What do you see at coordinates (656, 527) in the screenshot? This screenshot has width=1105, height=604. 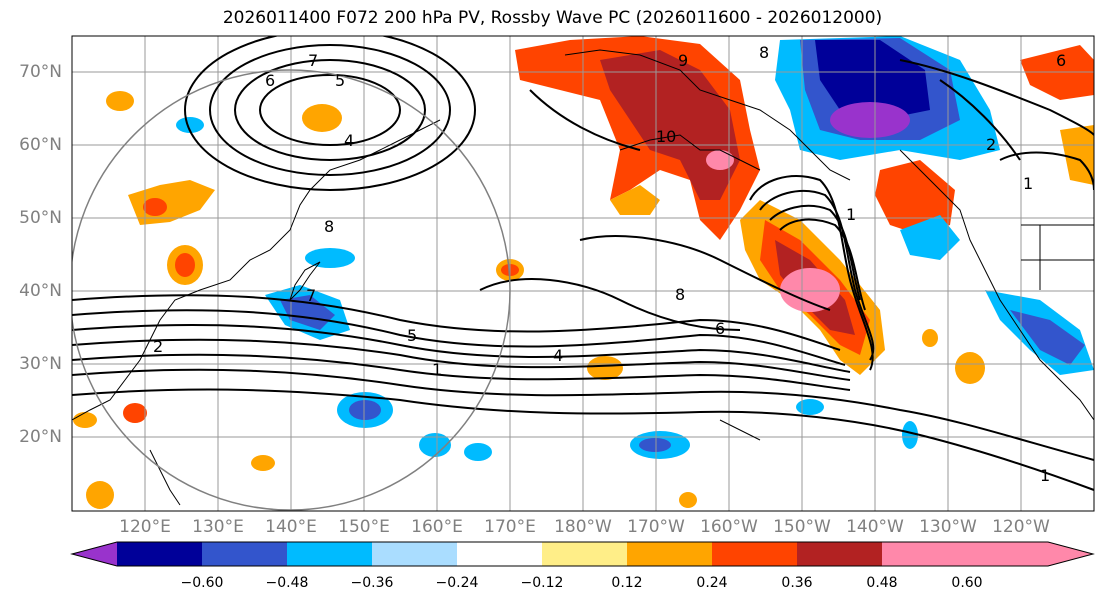 I see `lon-label: 170°W` at bounding box center [656, 527].